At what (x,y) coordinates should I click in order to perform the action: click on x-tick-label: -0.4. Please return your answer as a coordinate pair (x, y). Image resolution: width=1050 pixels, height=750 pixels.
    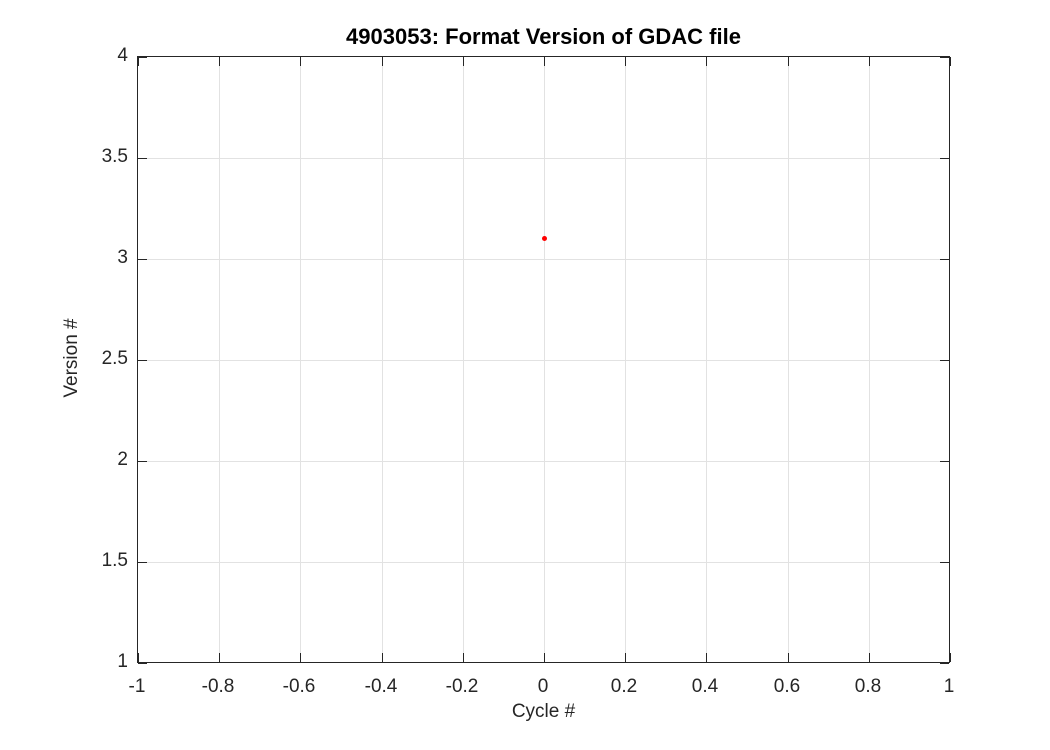
    Looking at the image, I should click on (381, 686).